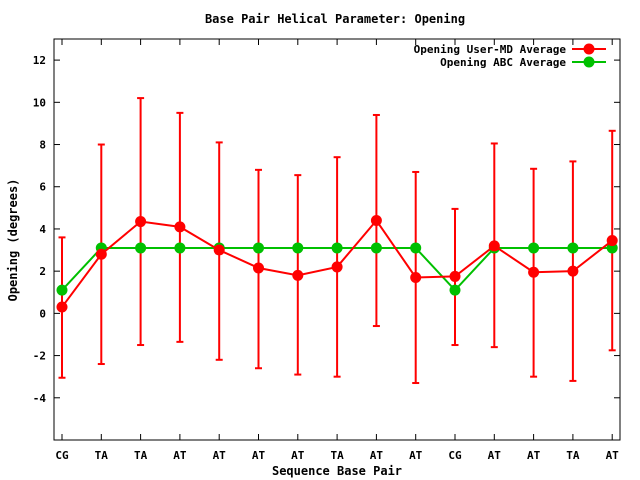 The image size is (640, 480). What do you see at coordinates (42, 271) in the screenshot?
I see `y-tick-label: 2` at bounding box center [42, 271].